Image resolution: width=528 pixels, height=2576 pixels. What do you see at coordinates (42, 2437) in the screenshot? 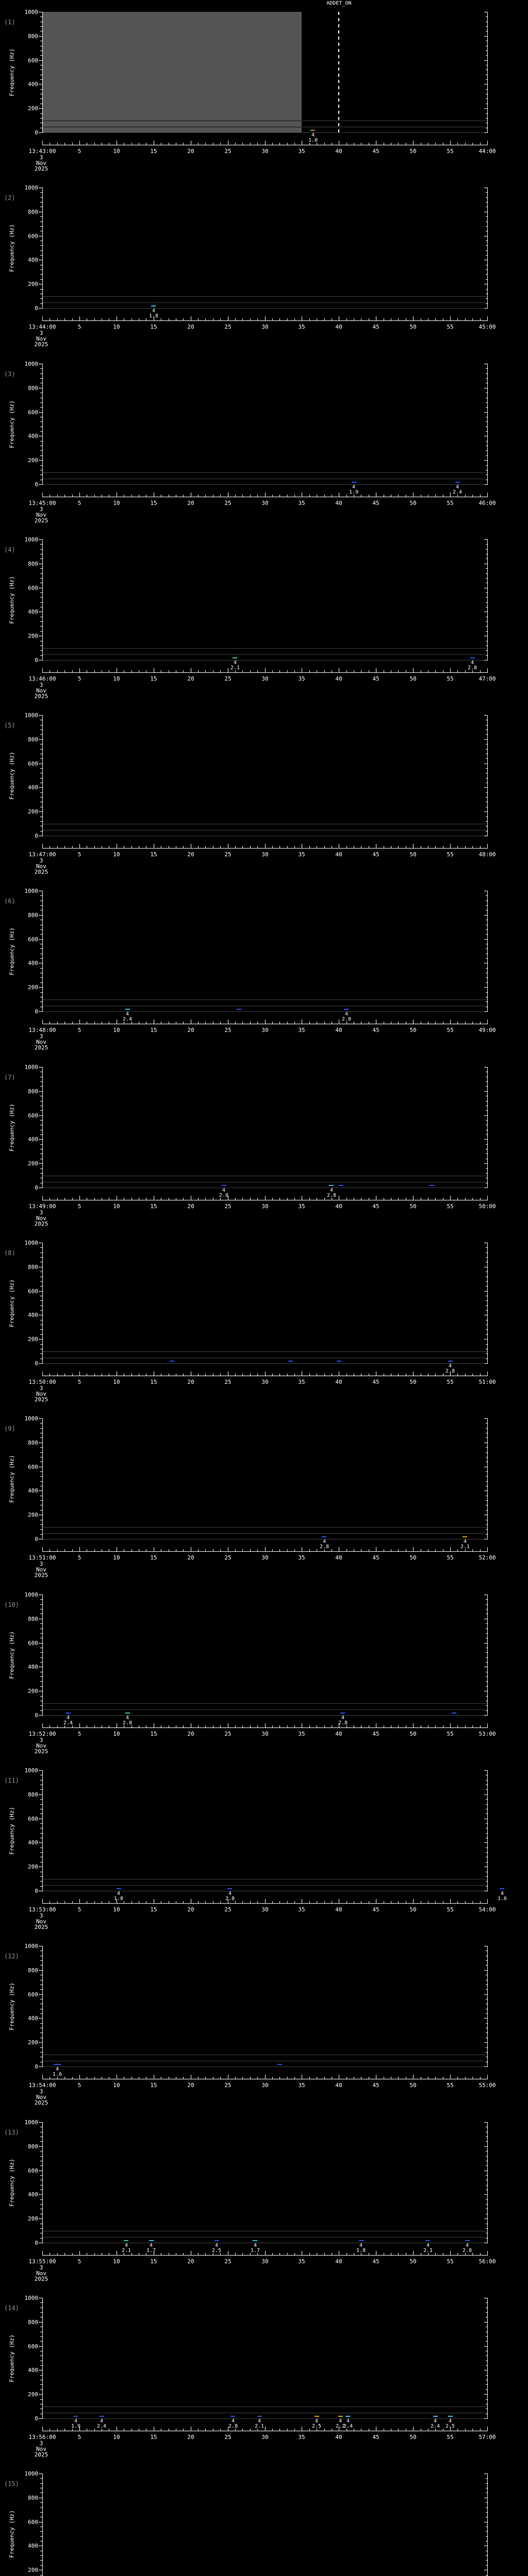
I see `start-time-label: 13:56:00` at bounding box center [42, 2437].